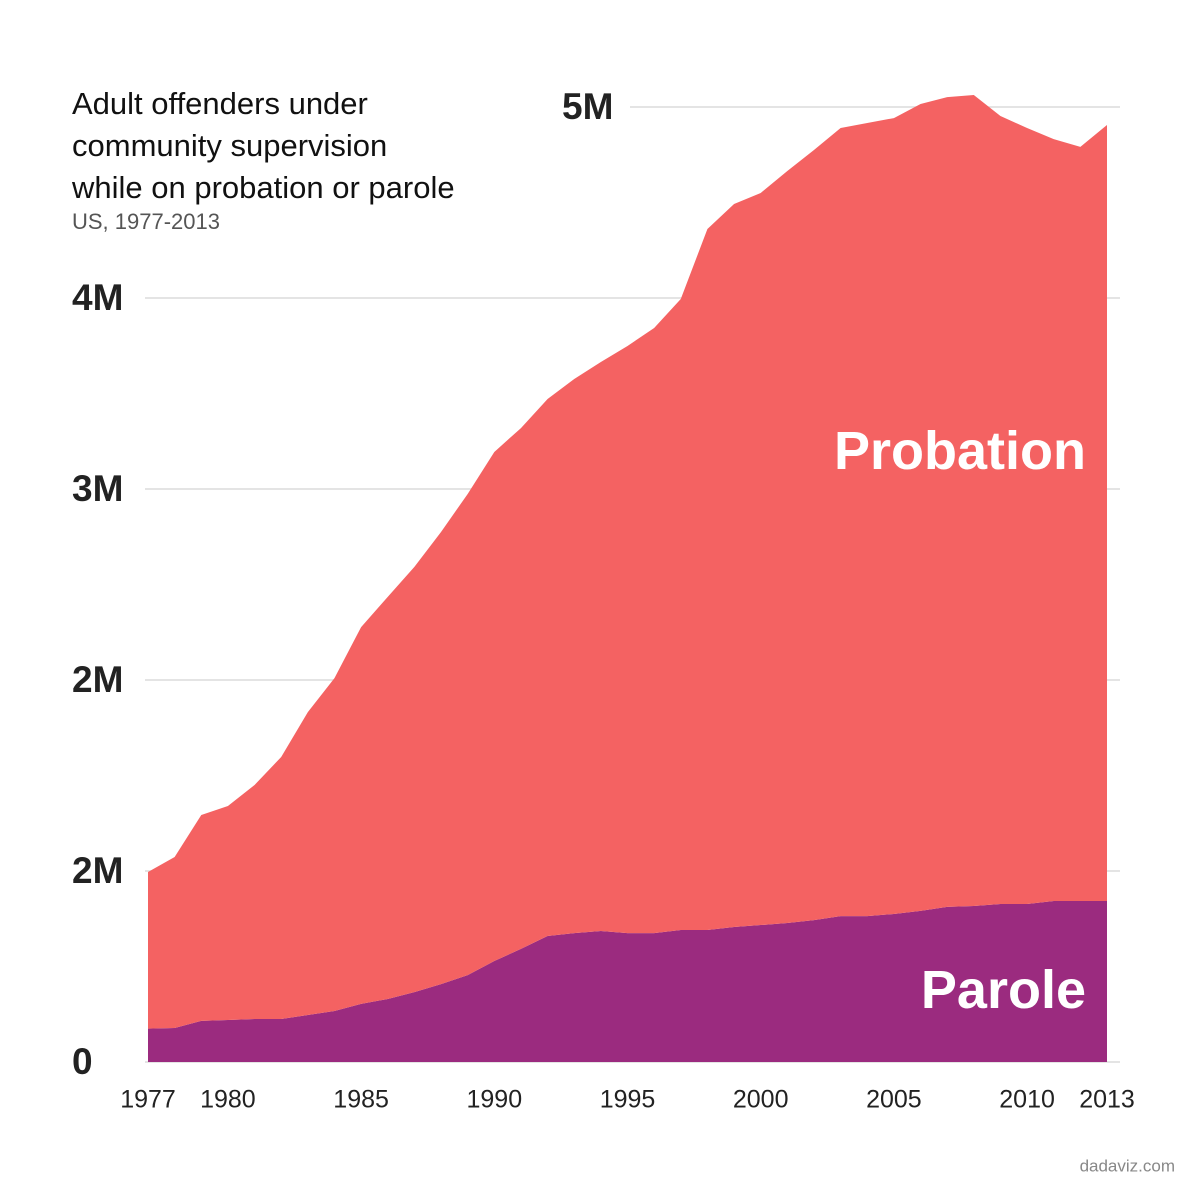  What do you see at coordinates (494, 1100) in the screenshot?
I see `x-tick-label: 1990` at bounding box center [494, 1100].